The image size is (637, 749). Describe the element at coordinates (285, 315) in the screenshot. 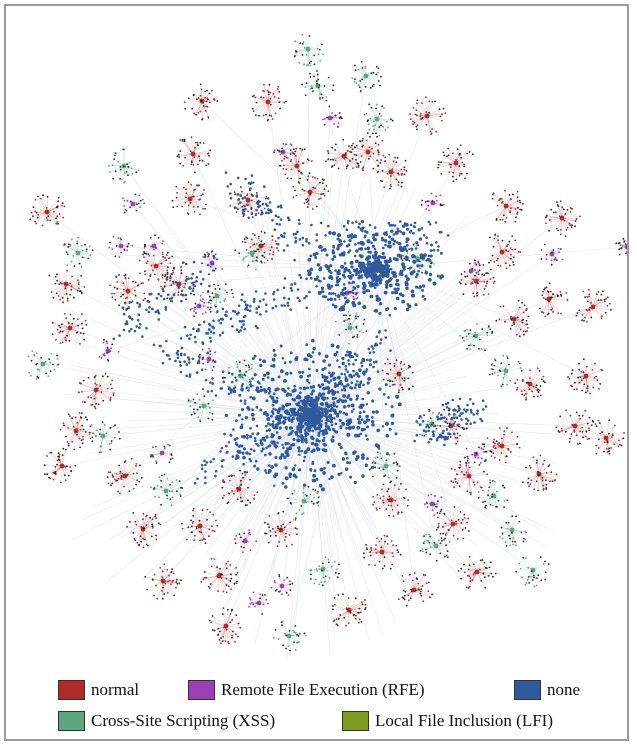

I see `hub-edge` at that location.